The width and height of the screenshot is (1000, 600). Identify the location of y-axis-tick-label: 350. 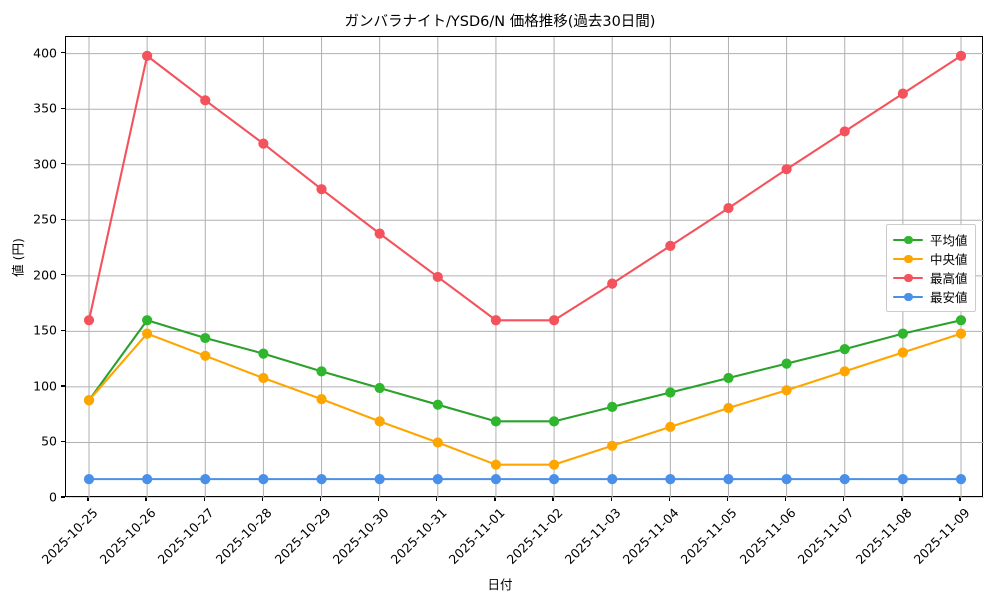
(45, 108).